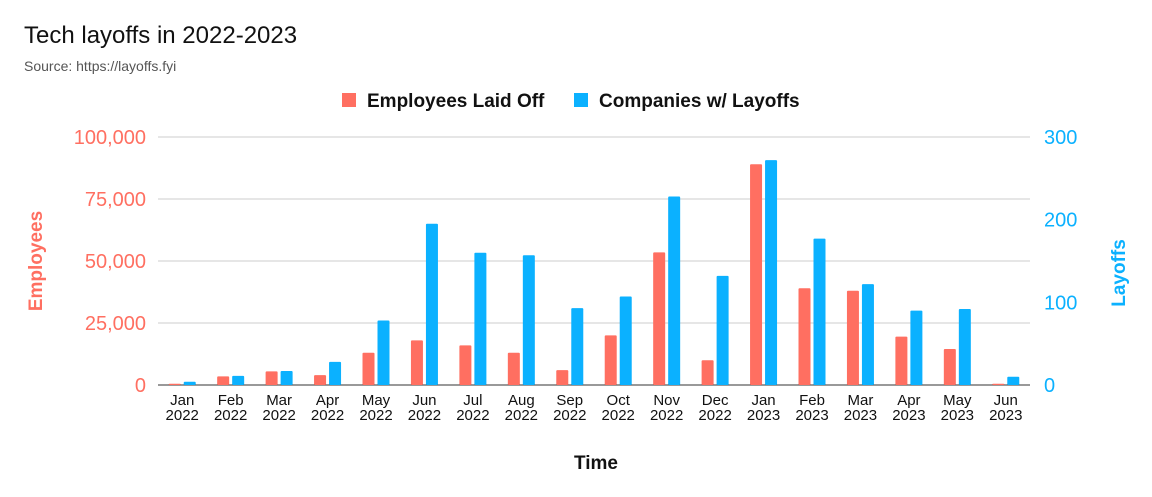 The image size is (1152, 497). I want to click on y-right-tick-label: 300, so click(1060, 138).